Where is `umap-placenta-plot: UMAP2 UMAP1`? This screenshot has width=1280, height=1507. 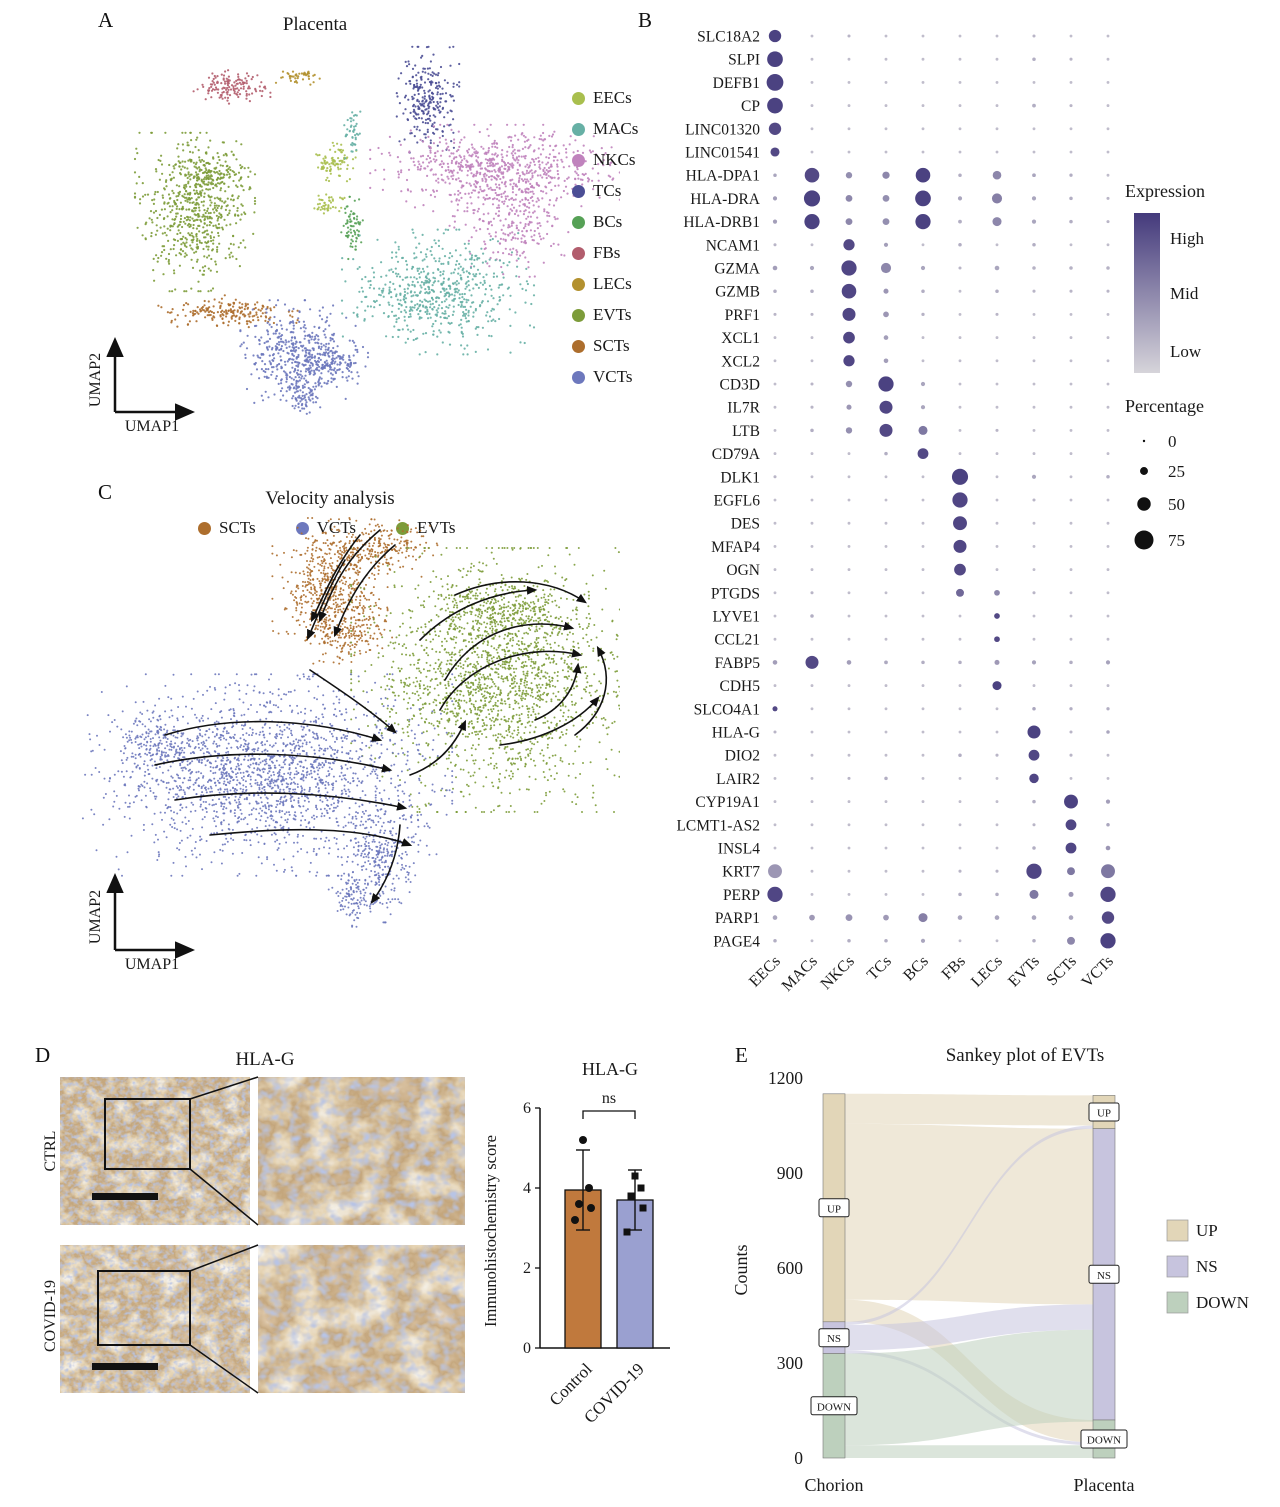
umap-placenta-plot: UMAP2 UMAP1 is located at coordinates (353, 240).